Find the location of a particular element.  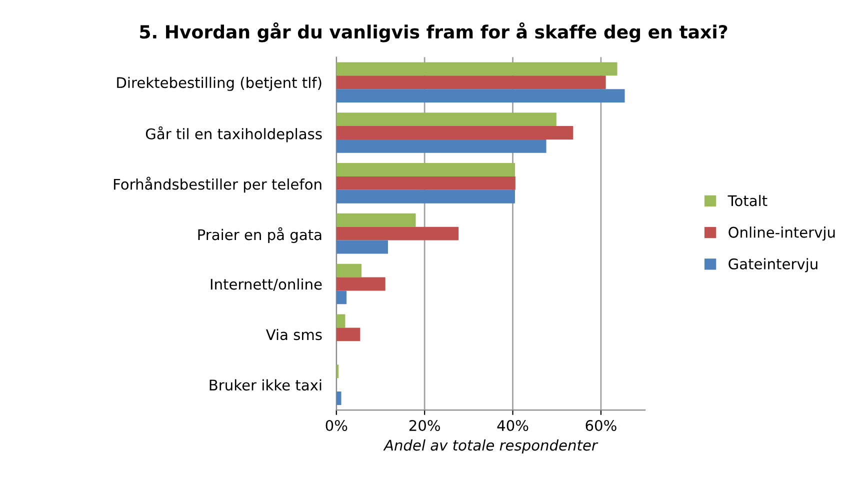

y-tick-label: Direktebestilling (betjent tlf) is located at coordinates (219, 83).